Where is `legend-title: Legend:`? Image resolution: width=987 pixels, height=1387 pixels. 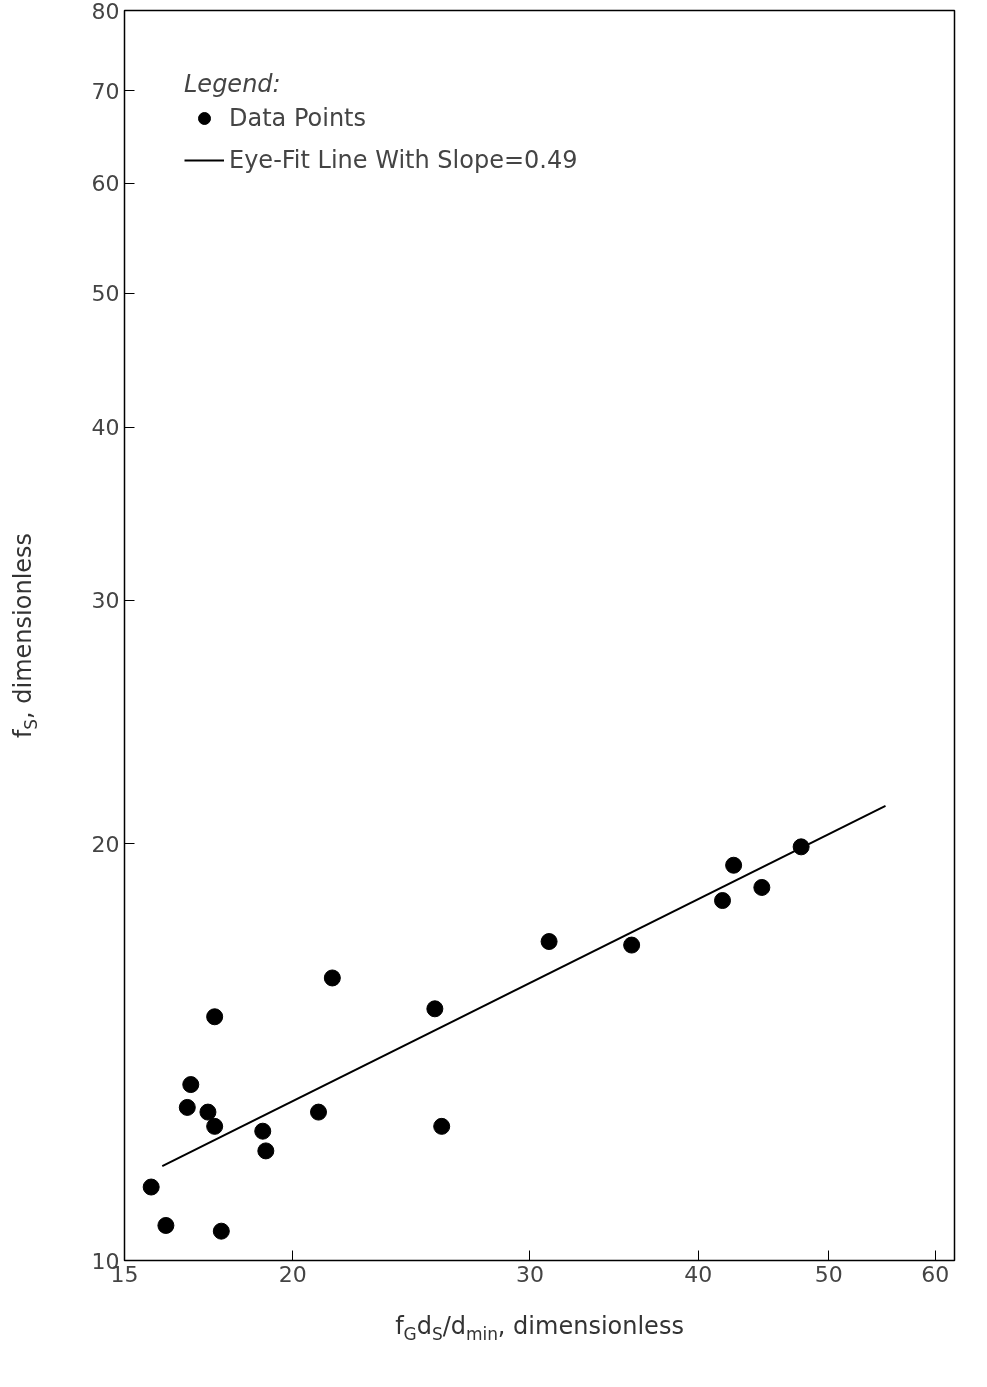 legend-title: Legend: is located at coordinates (233, 84).